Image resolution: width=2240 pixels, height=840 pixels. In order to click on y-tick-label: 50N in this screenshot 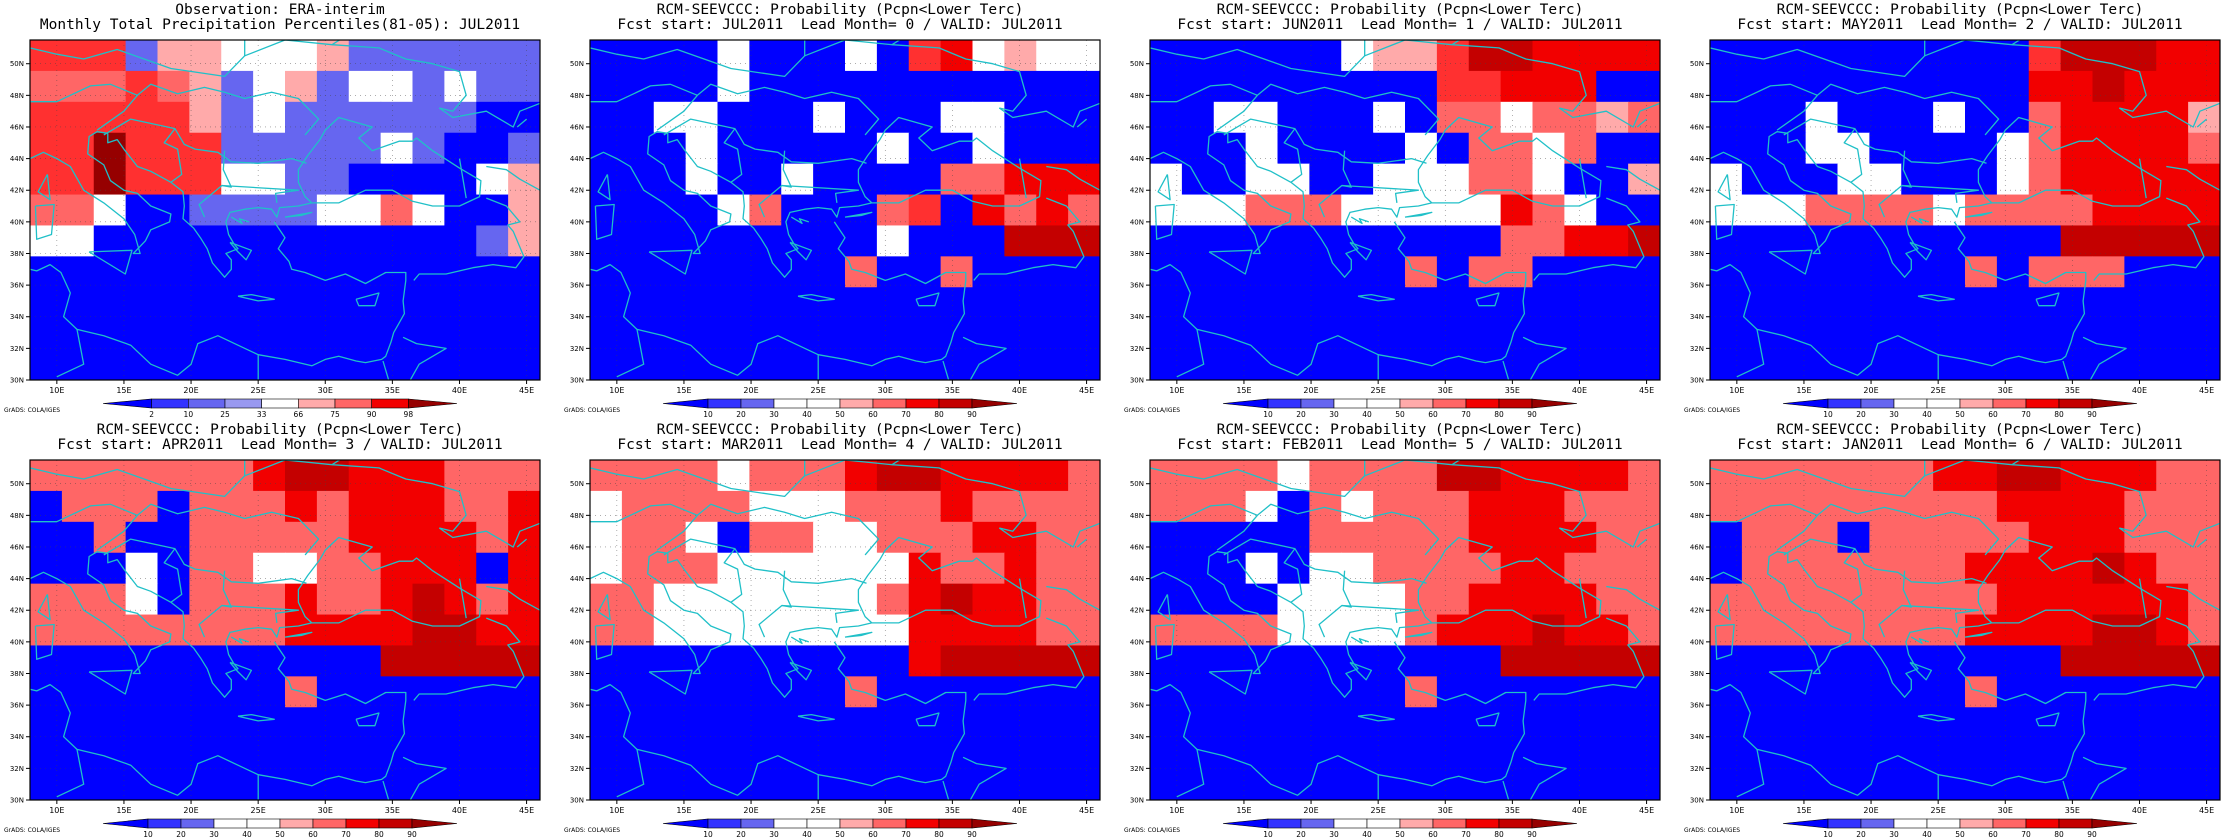, I will do `click(17, 64)`.